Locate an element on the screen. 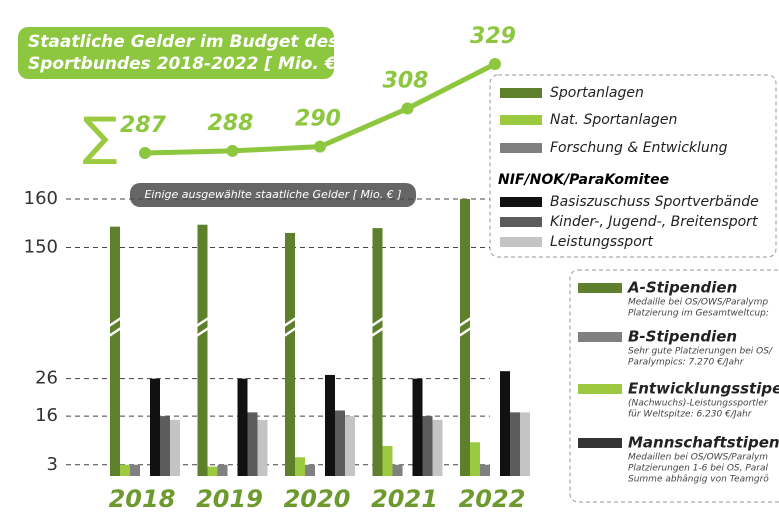 The image size is (779, 517). stipend-text: Medaille bei OS/OWS/Paralymp is located at coordinates (698, 303).